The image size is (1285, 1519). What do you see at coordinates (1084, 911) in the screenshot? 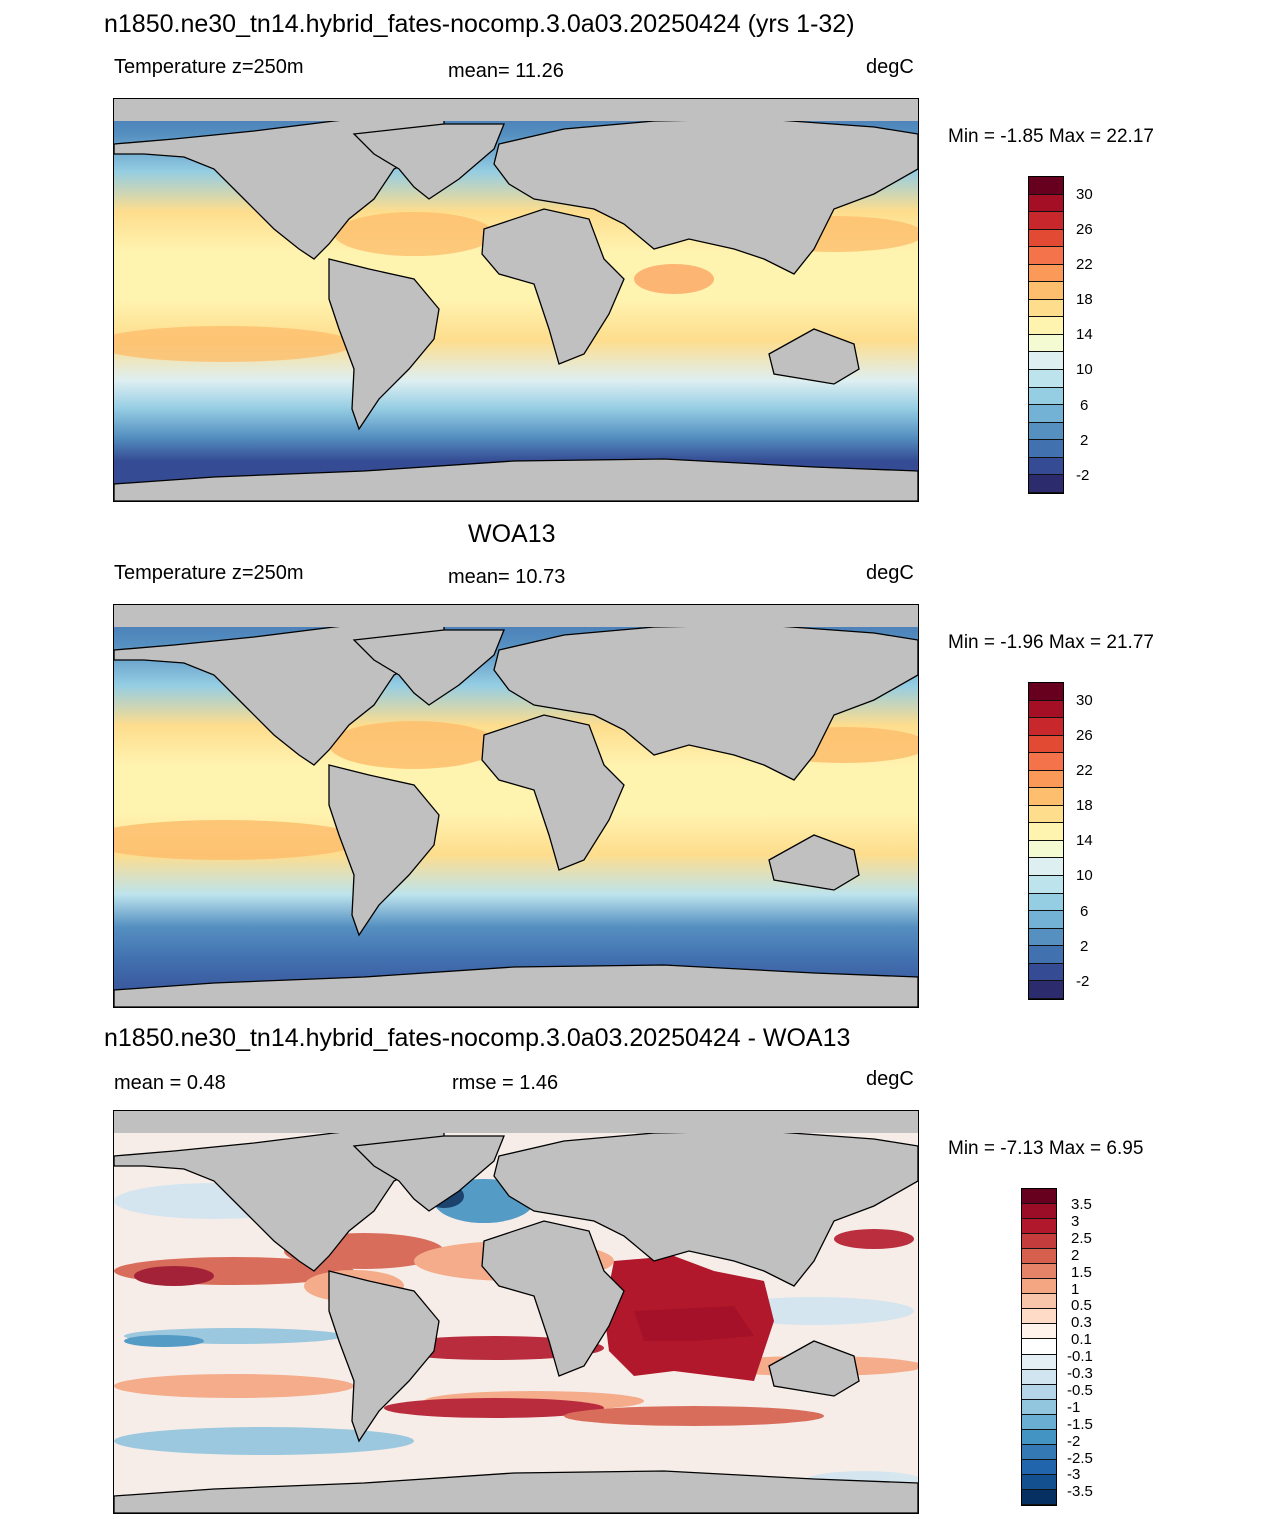
I see `panel2-cb-label: 6` at bounding box center [1084, 911].